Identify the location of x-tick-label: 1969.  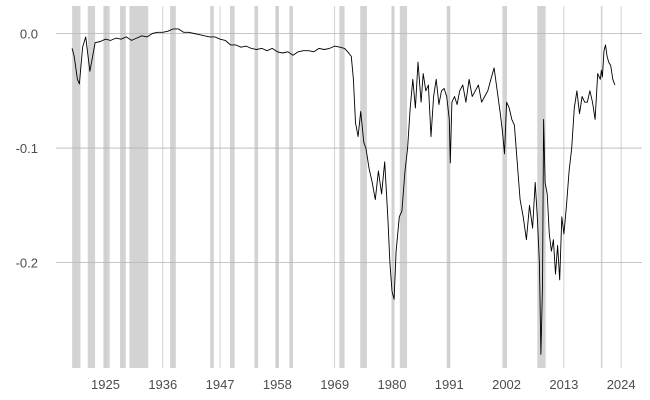
(334, 384).